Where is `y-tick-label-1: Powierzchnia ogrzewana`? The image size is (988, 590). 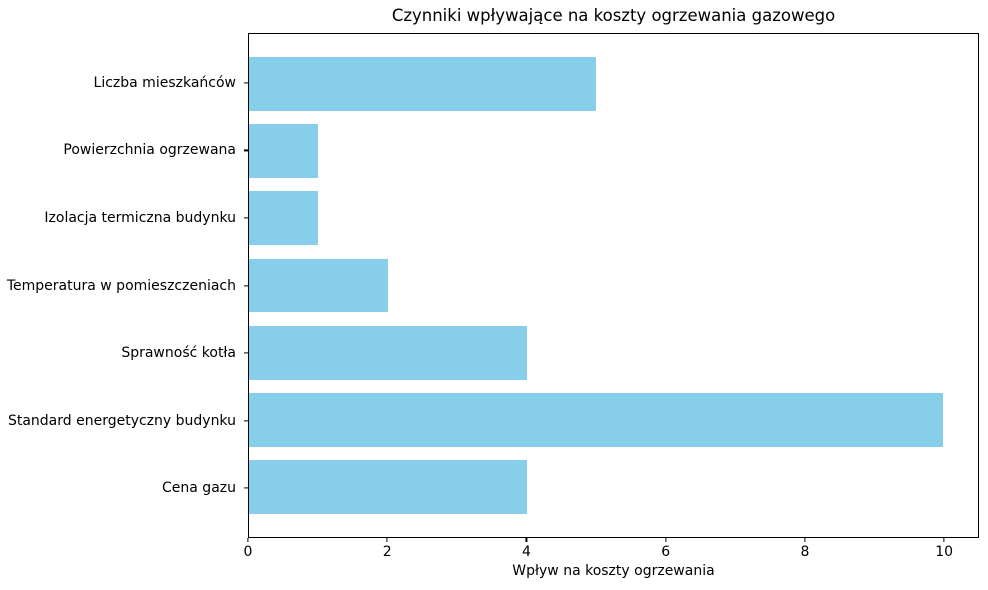 y-tick-label-1: Powierzchnia ogrzewana is located at coordinates (149, 150).